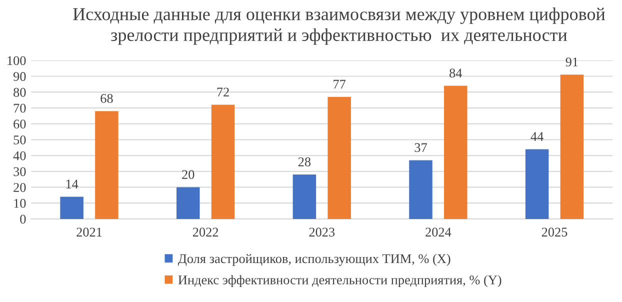 The width and height of the screenshot is (622, 302). I want to click on x-tick-label: 2024, so click(439, 232).